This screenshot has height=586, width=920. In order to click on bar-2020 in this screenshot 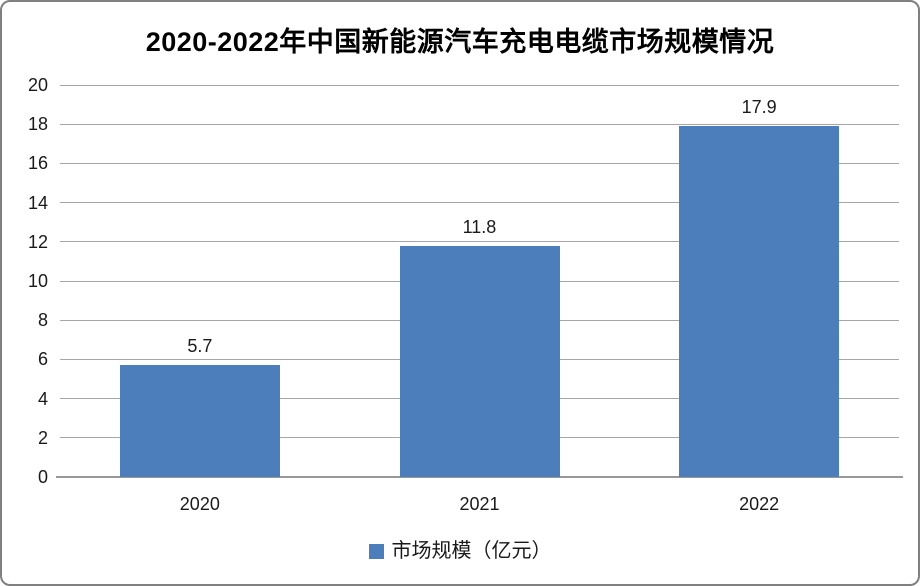, I will do `click(199, 421)`.